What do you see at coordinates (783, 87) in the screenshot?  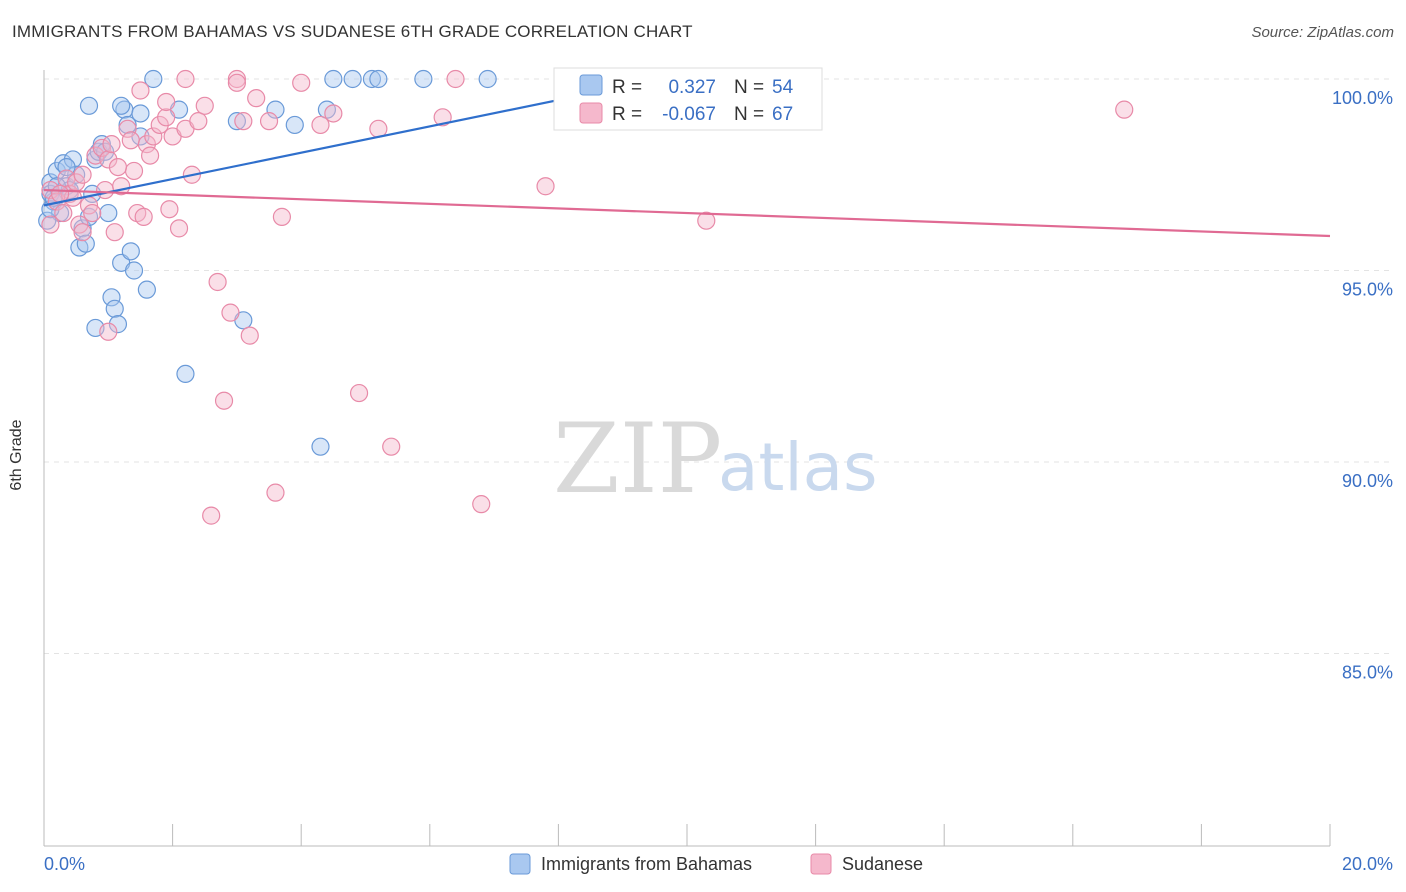 I see `stats-n-value-bahamas: 54` at bounding box center [783, 87].